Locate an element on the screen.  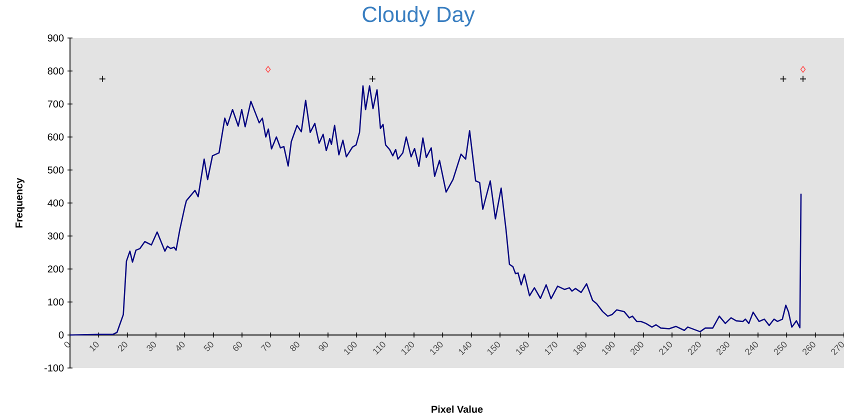
x-tick-label: 220 is located at coordinates (694, 349).